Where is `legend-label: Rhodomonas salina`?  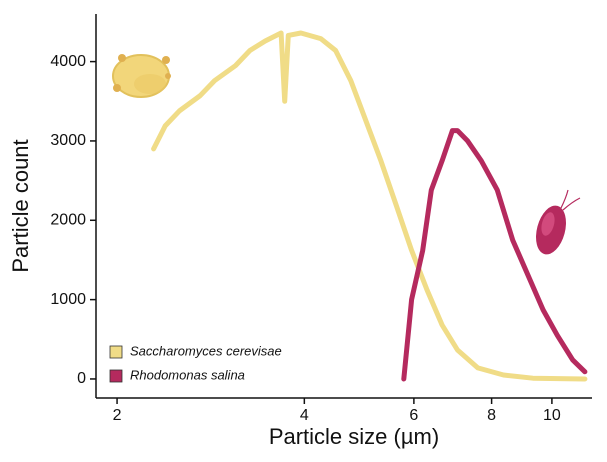 legend-label: Rhodomonas salina is located at coordinates (187, 374).